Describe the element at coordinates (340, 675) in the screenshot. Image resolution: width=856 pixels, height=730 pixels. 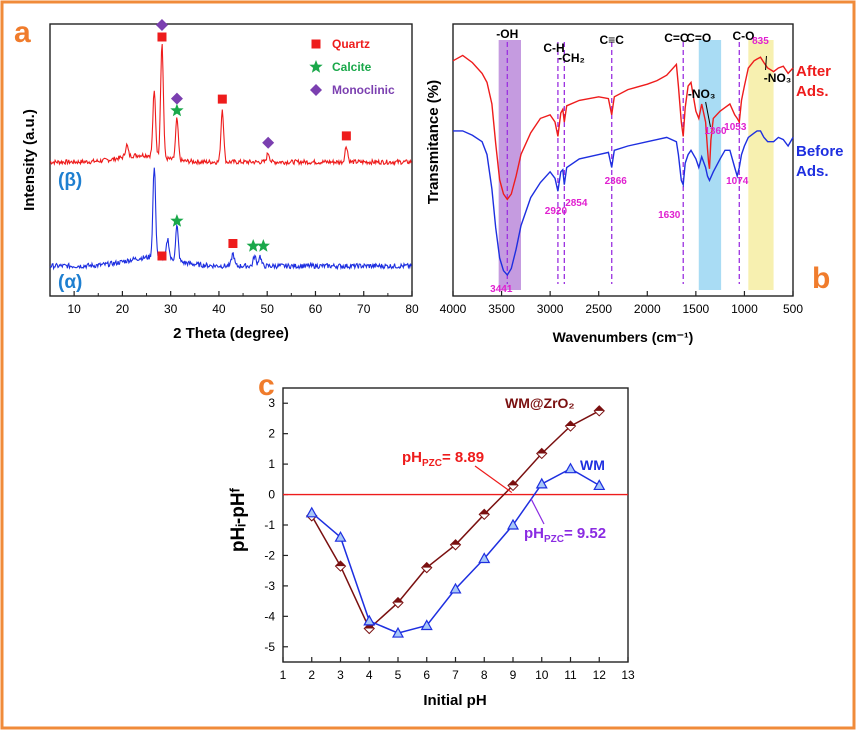
I see `pzc-x-tick-label: 3` at that location.